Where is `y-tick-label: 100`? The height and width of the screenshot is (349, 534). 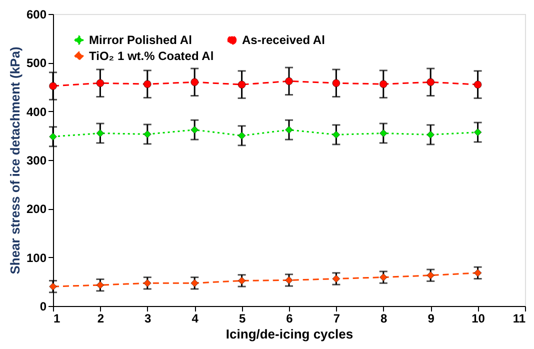 y-tick-label: 100 is located at coordinates (36, 257).